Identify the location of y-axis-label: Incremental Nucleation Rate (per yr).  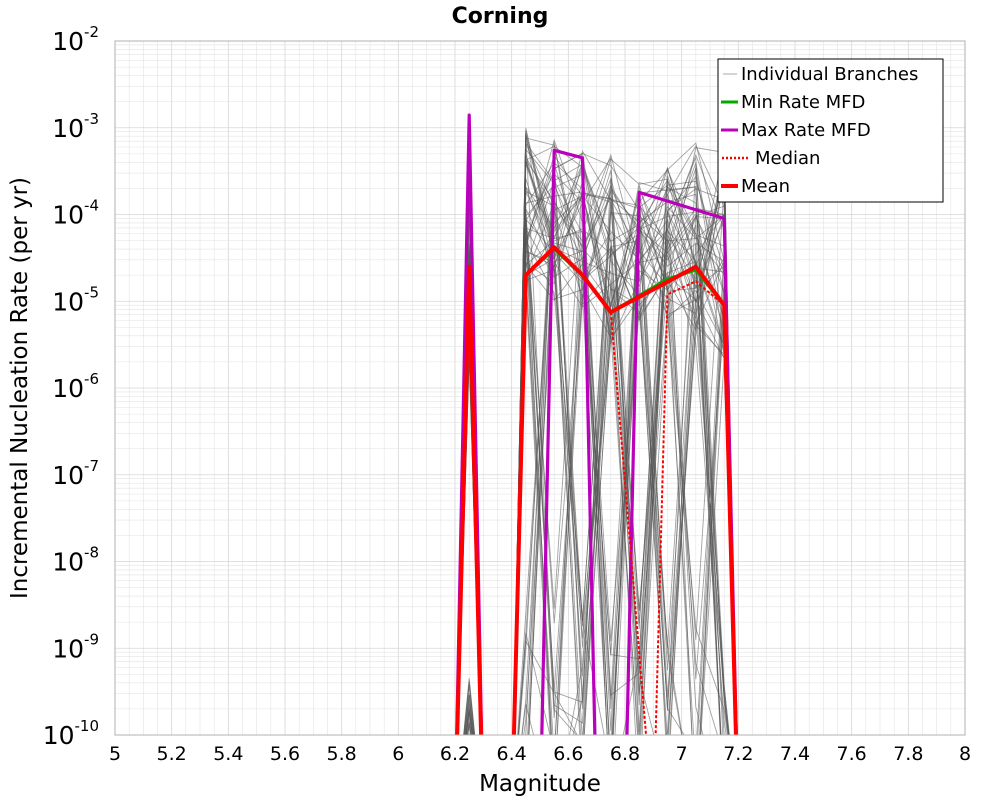
(20, 388).